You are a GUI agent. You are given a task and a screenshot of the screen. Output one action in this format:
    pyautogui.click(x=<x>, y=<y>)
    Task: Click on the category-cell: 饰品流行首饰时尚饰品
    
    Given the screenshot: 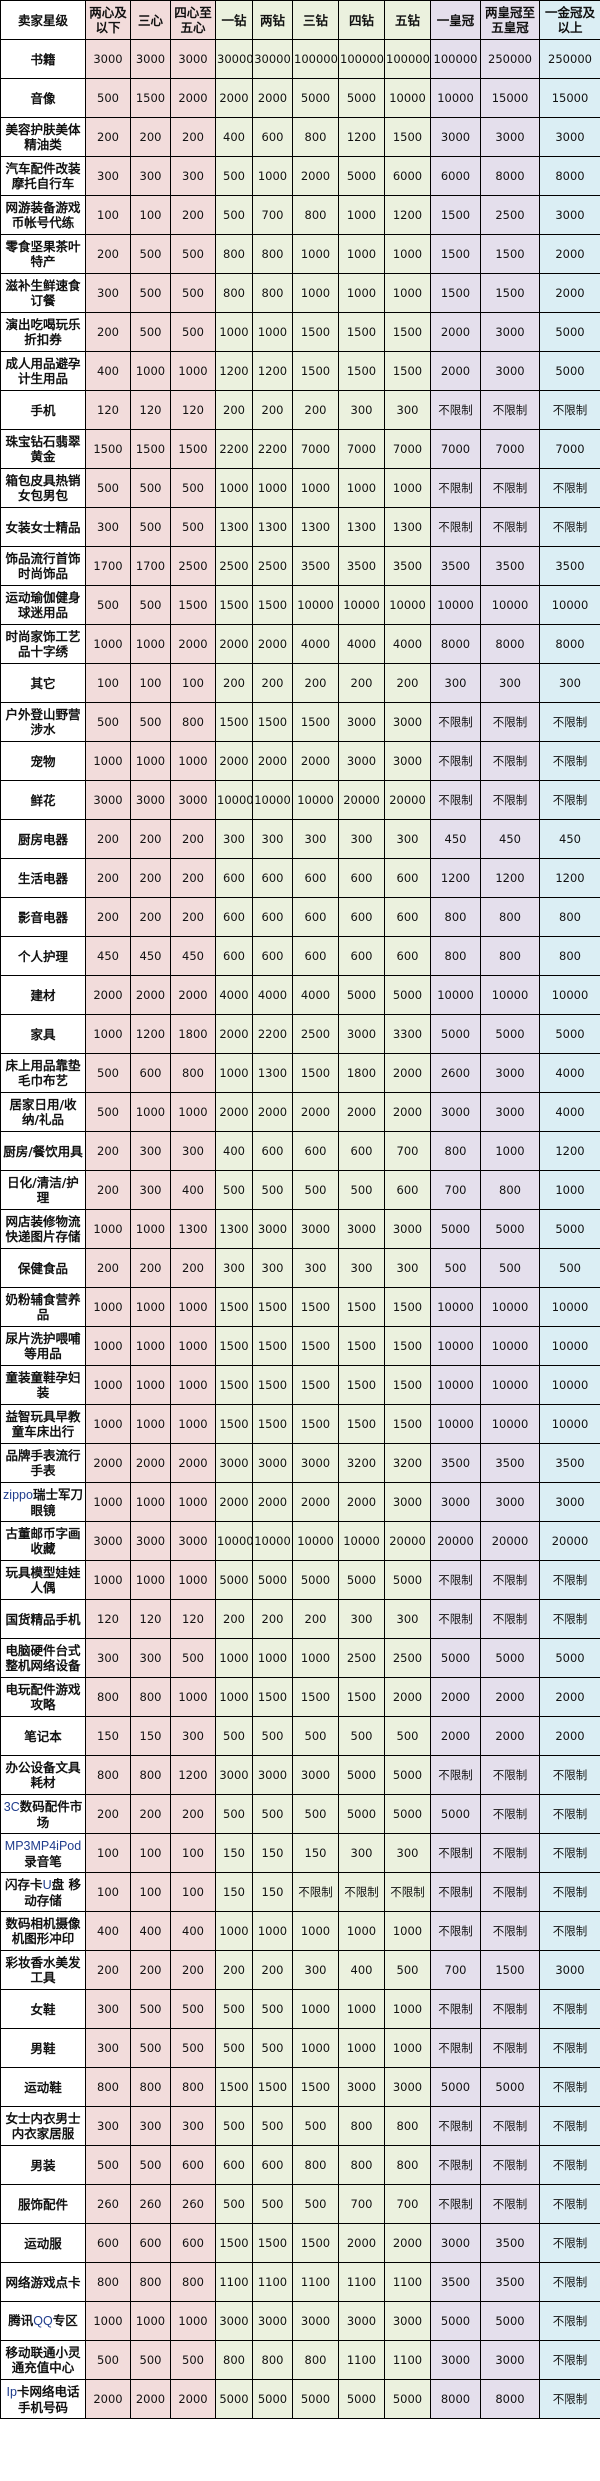 What is the action you would take?
    pyautogui.click(x=43, y=566)
    